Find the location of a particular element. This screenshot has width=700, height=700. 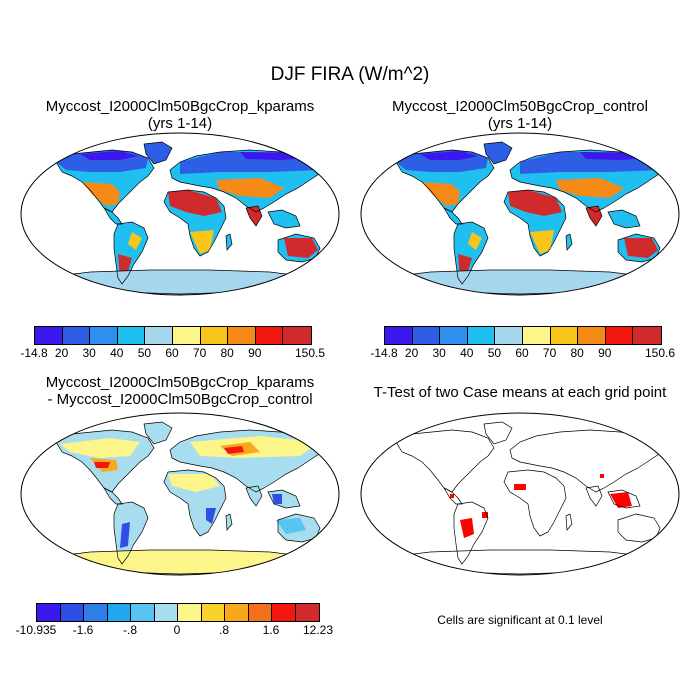

colorbar-control-labels: -14.8 20 30 40 50 60 70 80 90 150.6 is located at coordinates (522, 354).